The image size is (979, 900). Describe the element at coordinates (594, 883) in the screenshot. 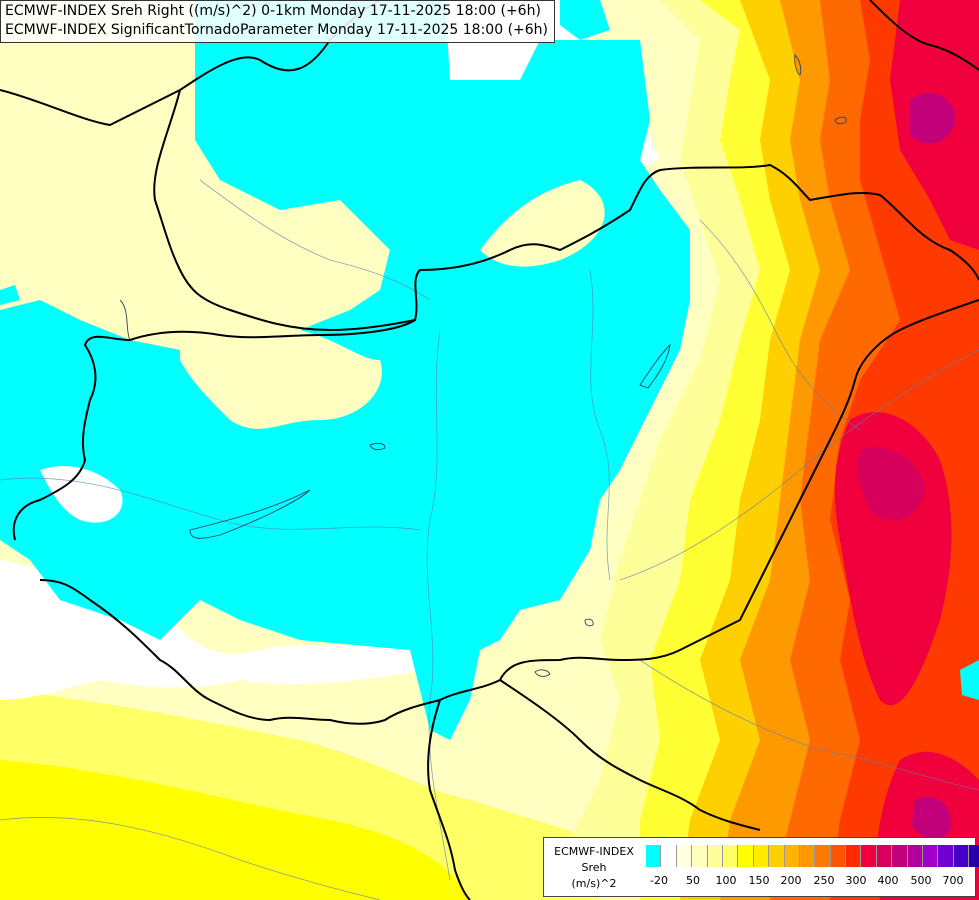

I see `legend-unit: (m/s)^2` at that location.